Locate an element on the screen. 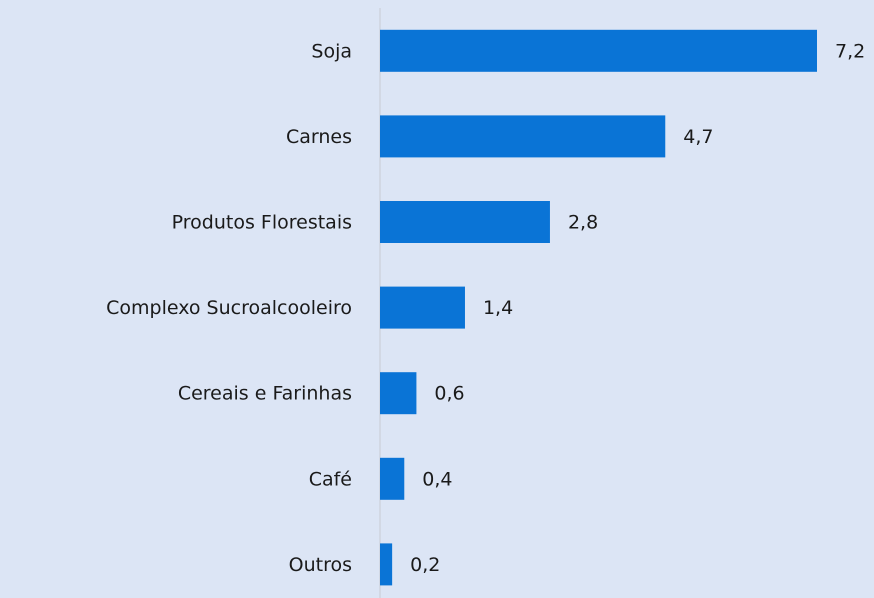  category-label: Outros is located at coordinates (320, 565).